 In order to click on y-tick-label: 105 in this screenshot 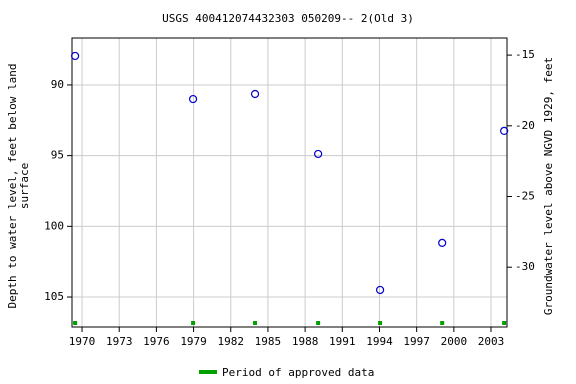, I will do `click(54, 296)`.